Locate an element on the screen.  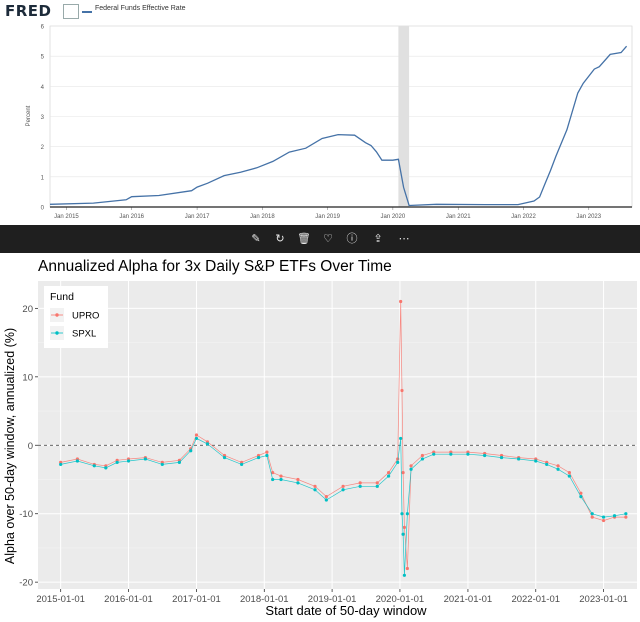
y-axis-label: Alpha over 50-day window, annualized (%) is located at coordinates (10, 446).